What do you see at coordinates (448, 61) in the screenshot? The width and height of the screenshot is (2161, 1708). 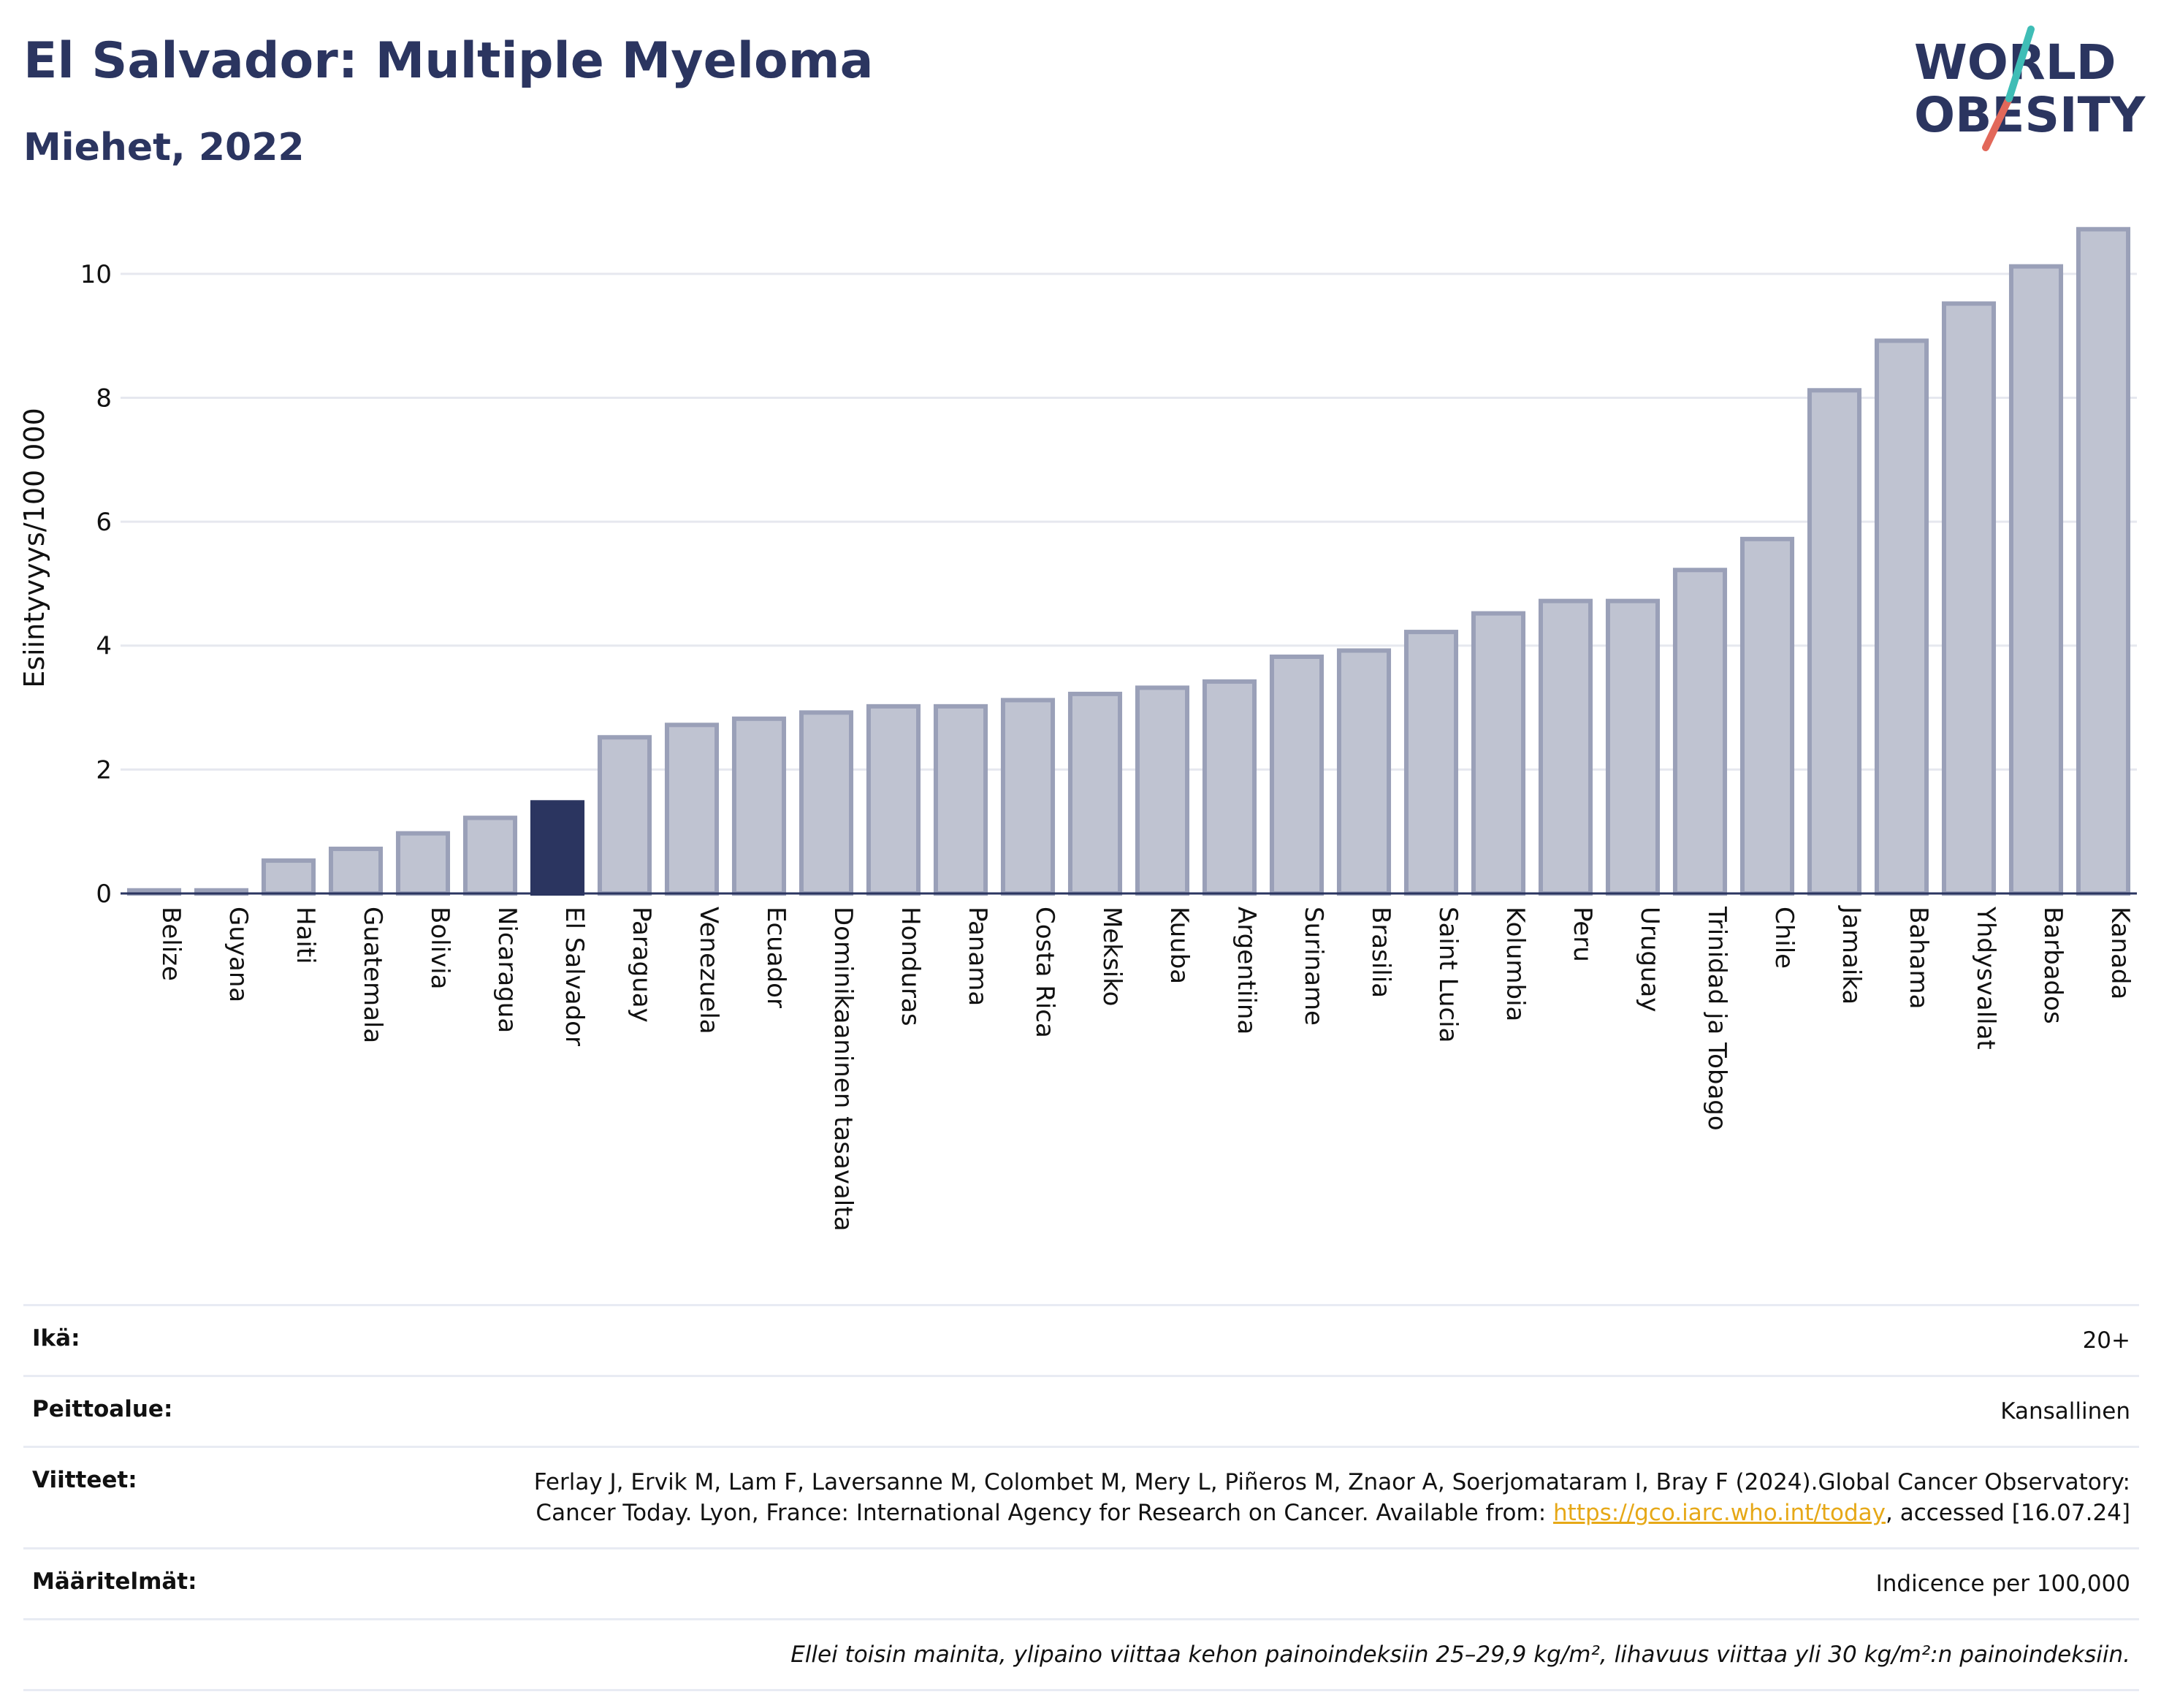 I see `chart-title: El Salvador: Multiple Myeloma` at bounding box center [448, 61].